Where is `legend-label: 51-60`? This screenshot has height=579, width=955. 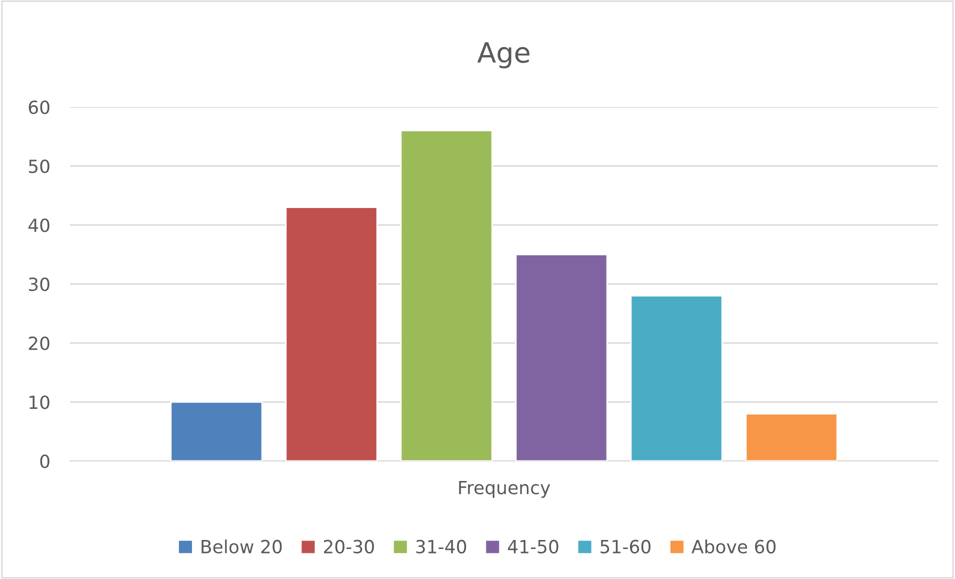 legend-label: 51-60 is located at coordinates (625, 547).